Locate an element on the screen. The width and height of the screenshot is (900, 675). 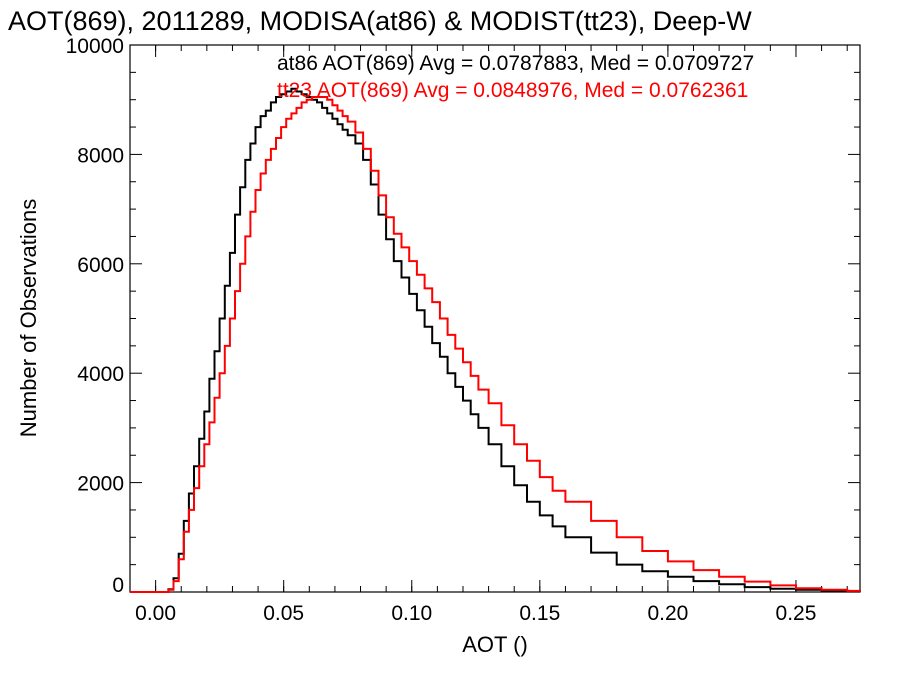
x-tick-label: 0.05 is located at coordinates (283, 613).